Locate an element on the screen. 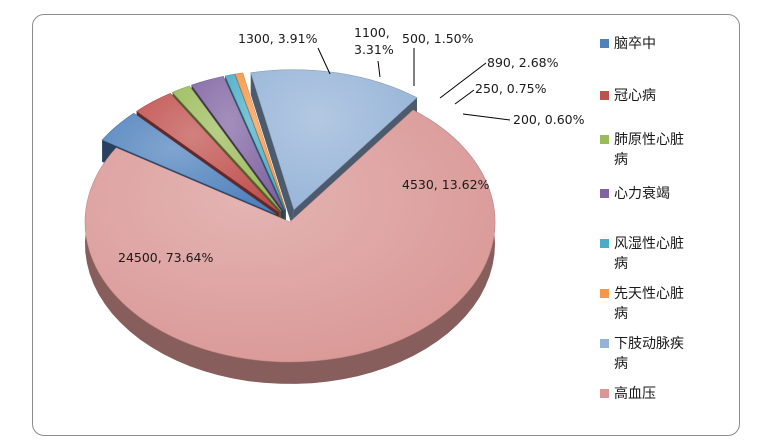 Image resolution: width=760 pixels, height=447 pixels. data-label: 200, 0.60% is located at coordinates (549, 119).